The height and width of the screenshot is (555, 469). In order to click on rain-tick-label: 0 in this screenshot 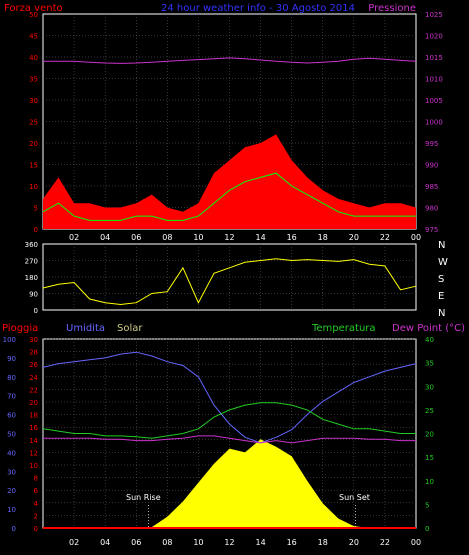, I will do `click(36, 529)`.